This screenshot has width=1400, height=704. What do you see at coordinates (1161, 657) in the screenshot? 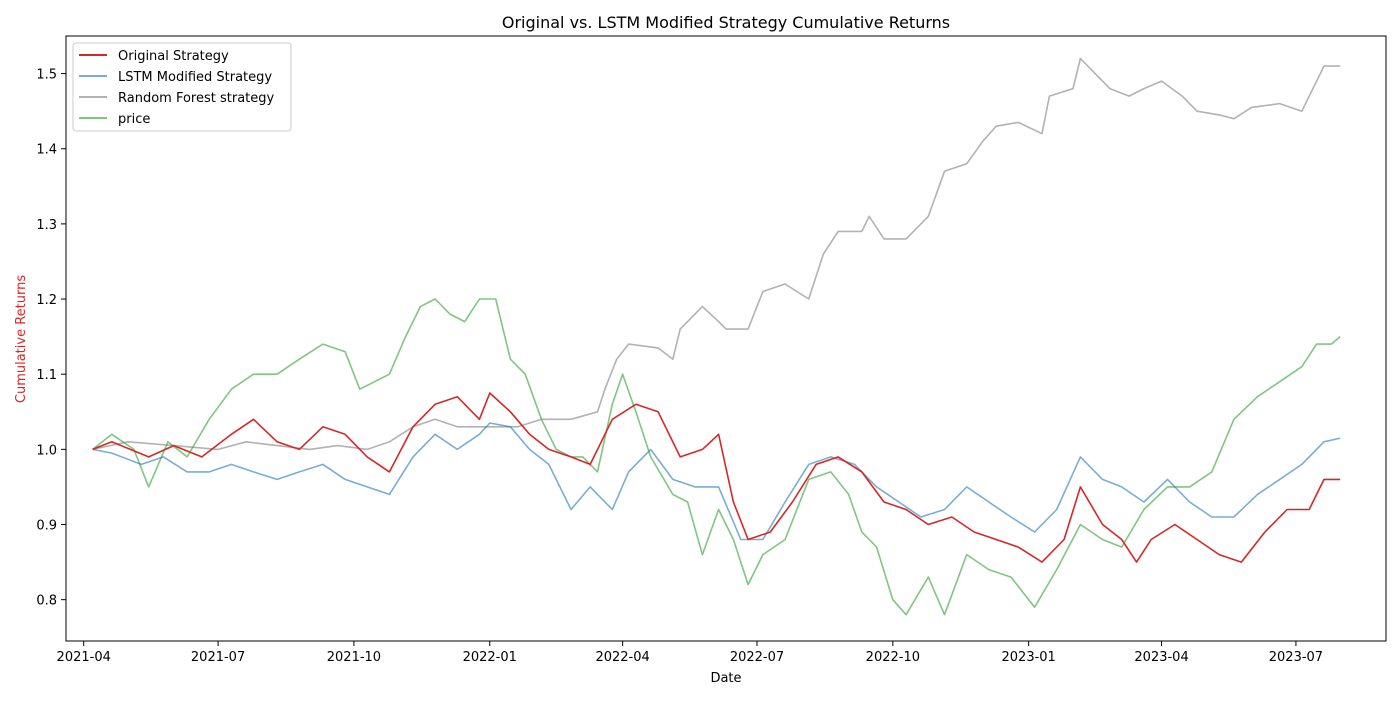
I see `x-tick-label: 2023-04` at bounding box center [1161, 657].